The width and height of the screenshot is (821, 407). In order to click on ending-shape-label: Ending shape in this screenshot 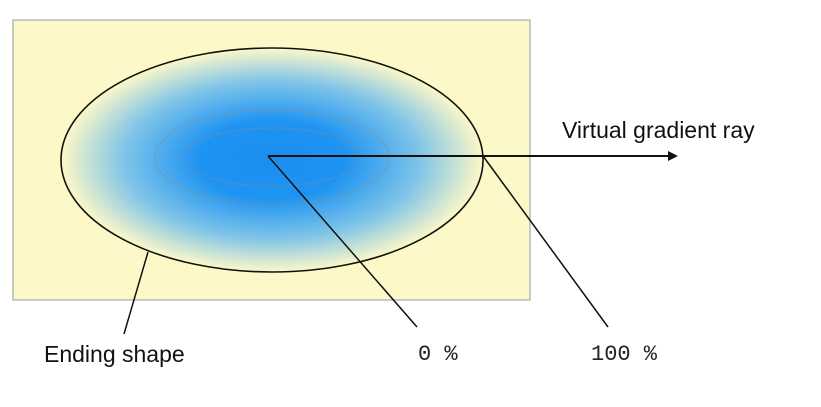, I will do `click(114, 354)`.